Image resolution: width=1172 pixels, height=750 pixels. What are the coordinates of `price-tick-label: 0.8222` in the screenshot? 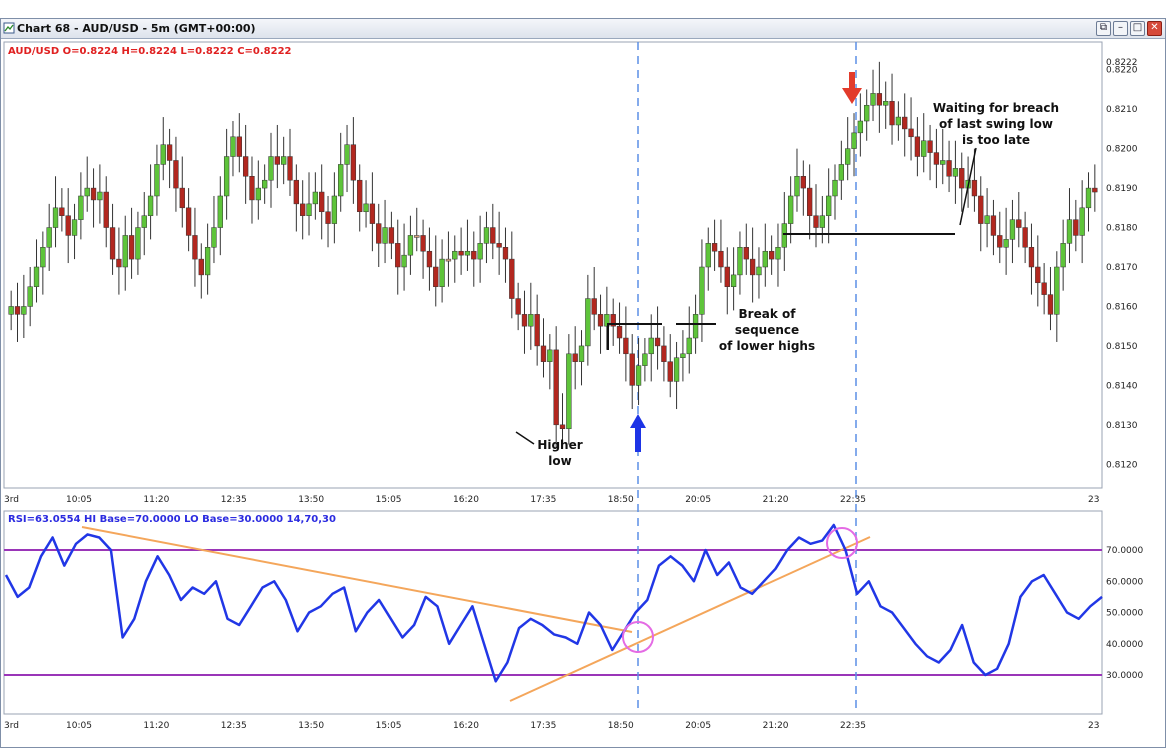 It's located at (1122, 63).